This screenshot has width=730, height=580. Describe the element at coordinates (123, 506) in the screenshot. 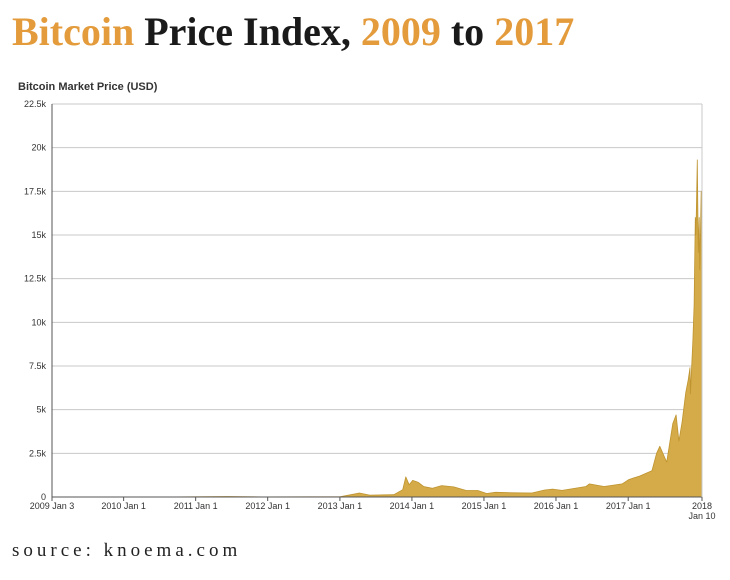

I see `x-tick-label: 2010 Jan 1` at that location.